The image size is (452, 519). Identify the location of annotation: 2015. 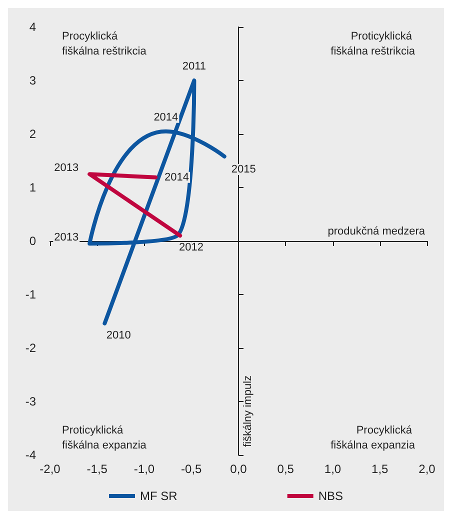
(243, 169).